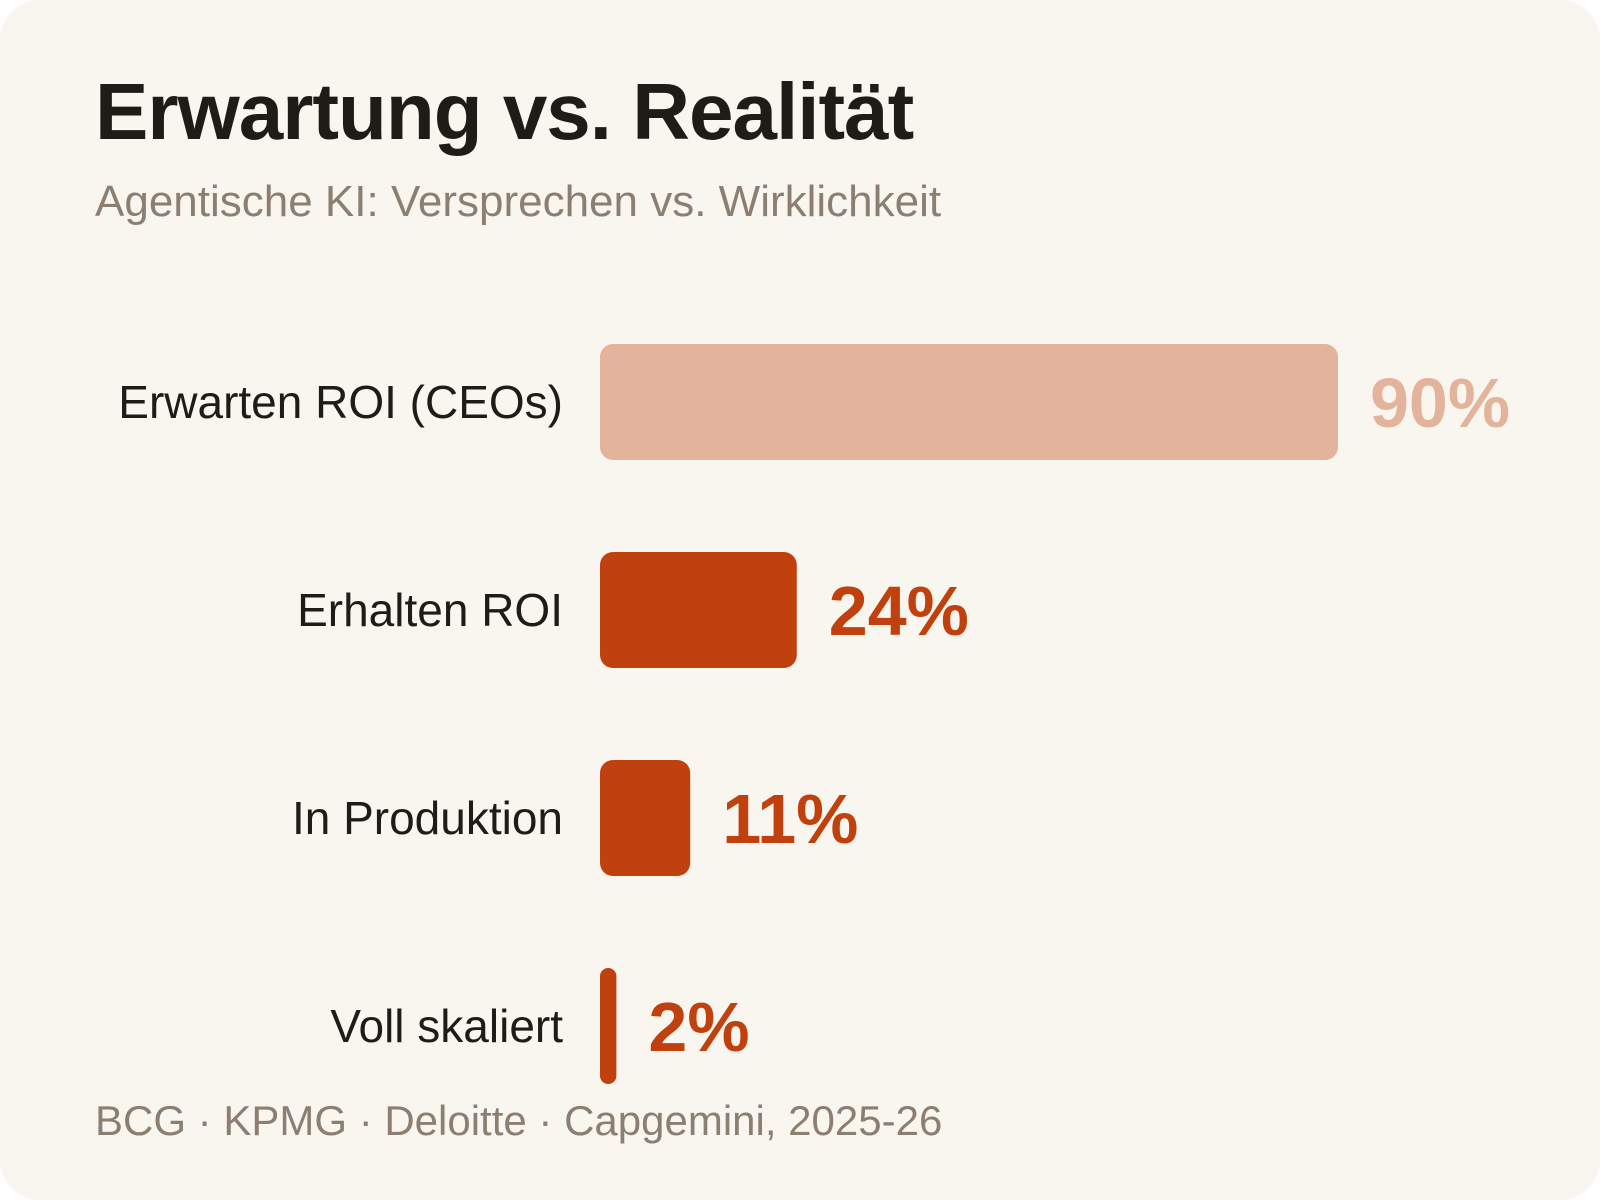 The width and height of the screenshot is (1600, 1200). What do you see at coordinates (790, 819) in the screenshot?
I see `value-label: 11%` at bounding box center [790, 819].